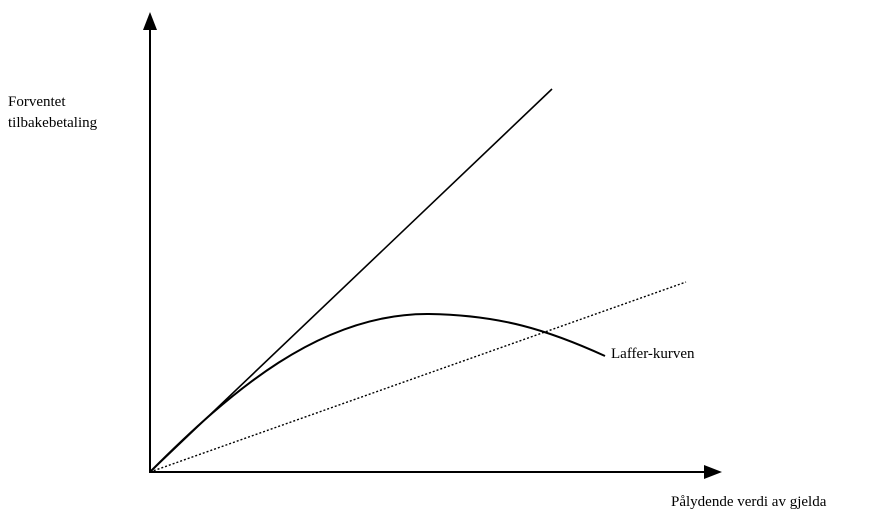  I want to click on laffer-curve-label: Laffer-kurven, so click(653, 354).